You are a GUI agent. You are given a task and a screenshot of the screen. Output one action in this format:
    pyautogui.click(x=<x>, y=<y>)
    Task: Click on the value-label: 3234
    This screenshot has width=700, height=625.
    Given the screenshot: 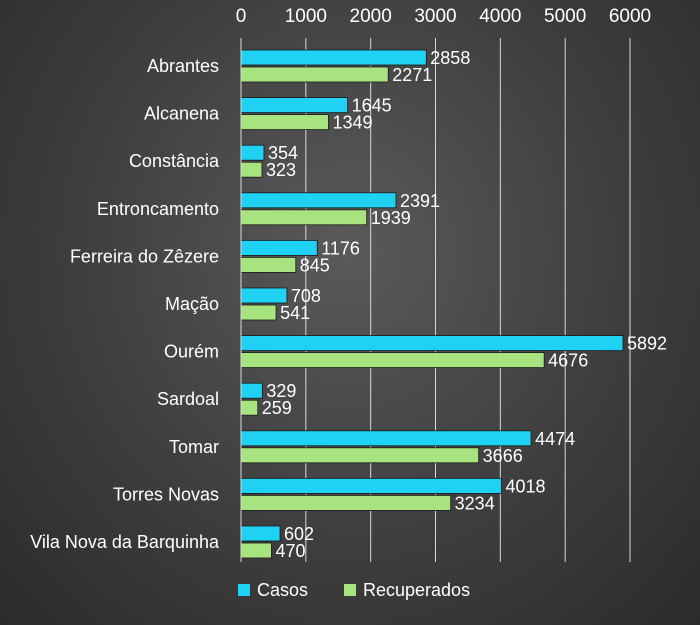 What is the action you would take?
    pyautogui.click(x=475, y=503)
    